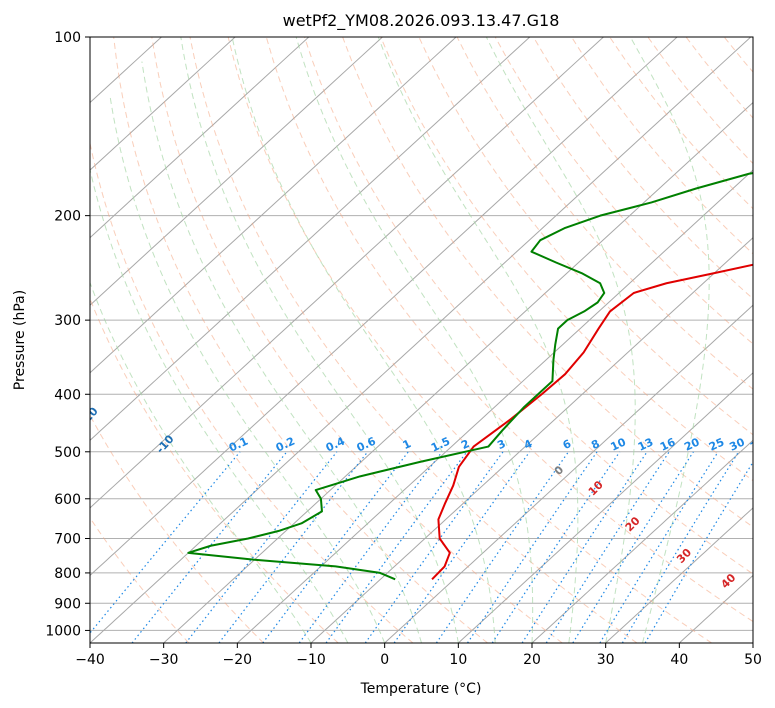 Image resolution: width=775 pixels, height=708 pixels. What do you see at coordinates (238, 660) in the screenshot?
I see `x-tick-label: −20` at bounding box center [238, 660].